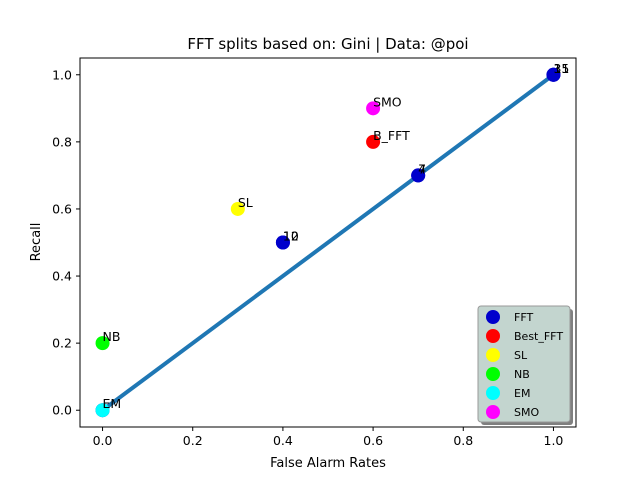  Describe the element at coordinates (36, 242) in the screenshot. I see `y-axis-label: Recall` at that location.